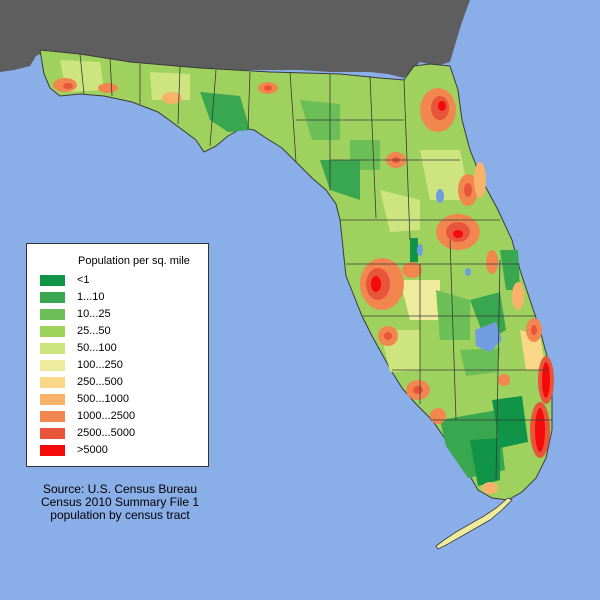 The height and width of the screenshot is (600, 600). I want to click on legend-label: 100...250, so click(100, 365).